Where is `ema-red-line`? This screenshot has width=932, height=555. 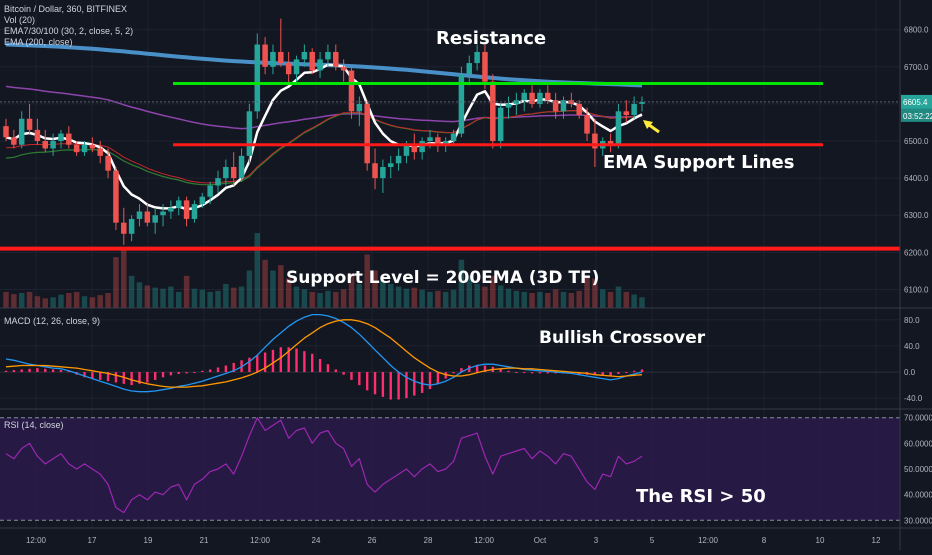
ema-red-line is located at coordinates (324, 147).